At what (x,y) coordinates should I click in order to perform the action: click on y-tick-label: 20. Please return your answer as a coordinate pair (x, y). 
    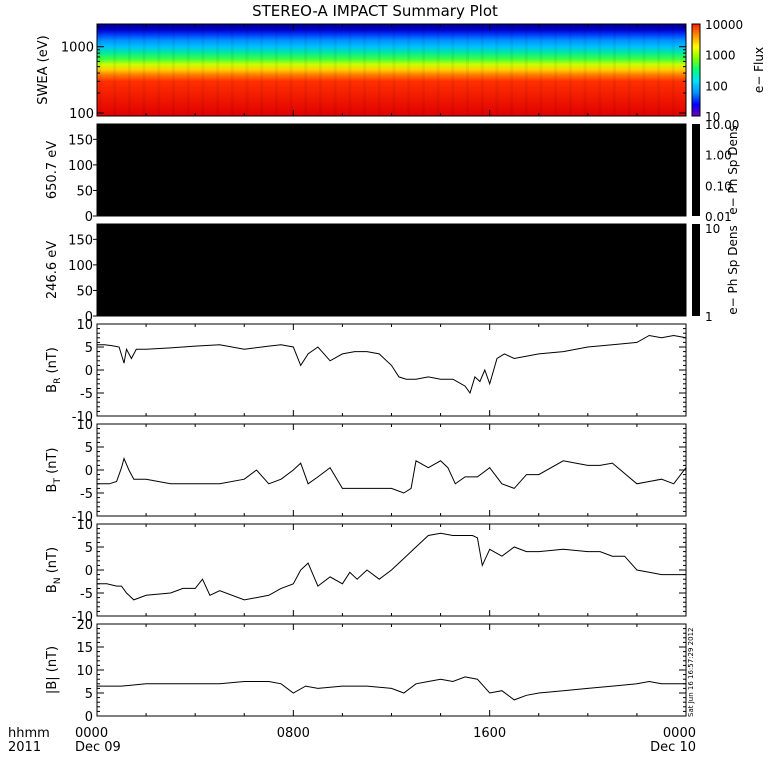
    Looking at the image, I should click on (84, 625).